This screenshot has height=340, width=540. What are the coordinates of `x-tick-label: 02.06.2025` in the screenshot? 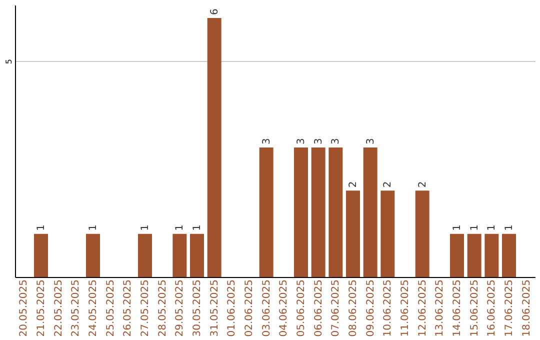 It's located at (249, 308).